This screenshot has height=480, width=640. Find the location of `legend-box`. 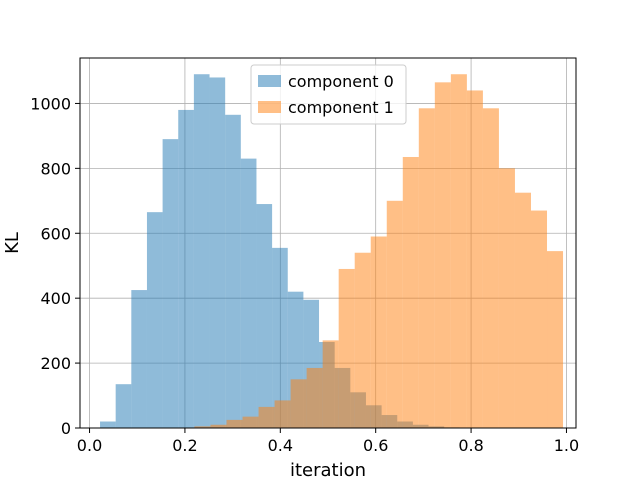

legend-box is located at coordinates (328, 94).